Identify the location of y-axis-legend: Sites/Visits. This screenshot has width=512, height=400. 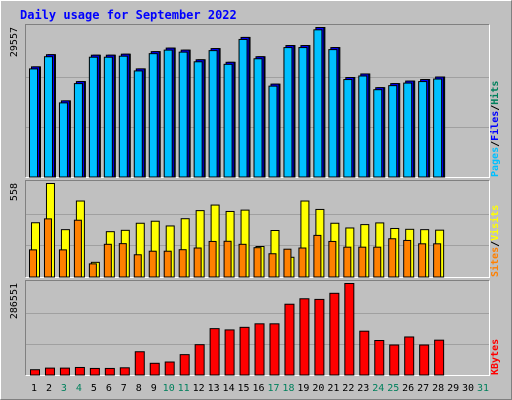
(495, 241).